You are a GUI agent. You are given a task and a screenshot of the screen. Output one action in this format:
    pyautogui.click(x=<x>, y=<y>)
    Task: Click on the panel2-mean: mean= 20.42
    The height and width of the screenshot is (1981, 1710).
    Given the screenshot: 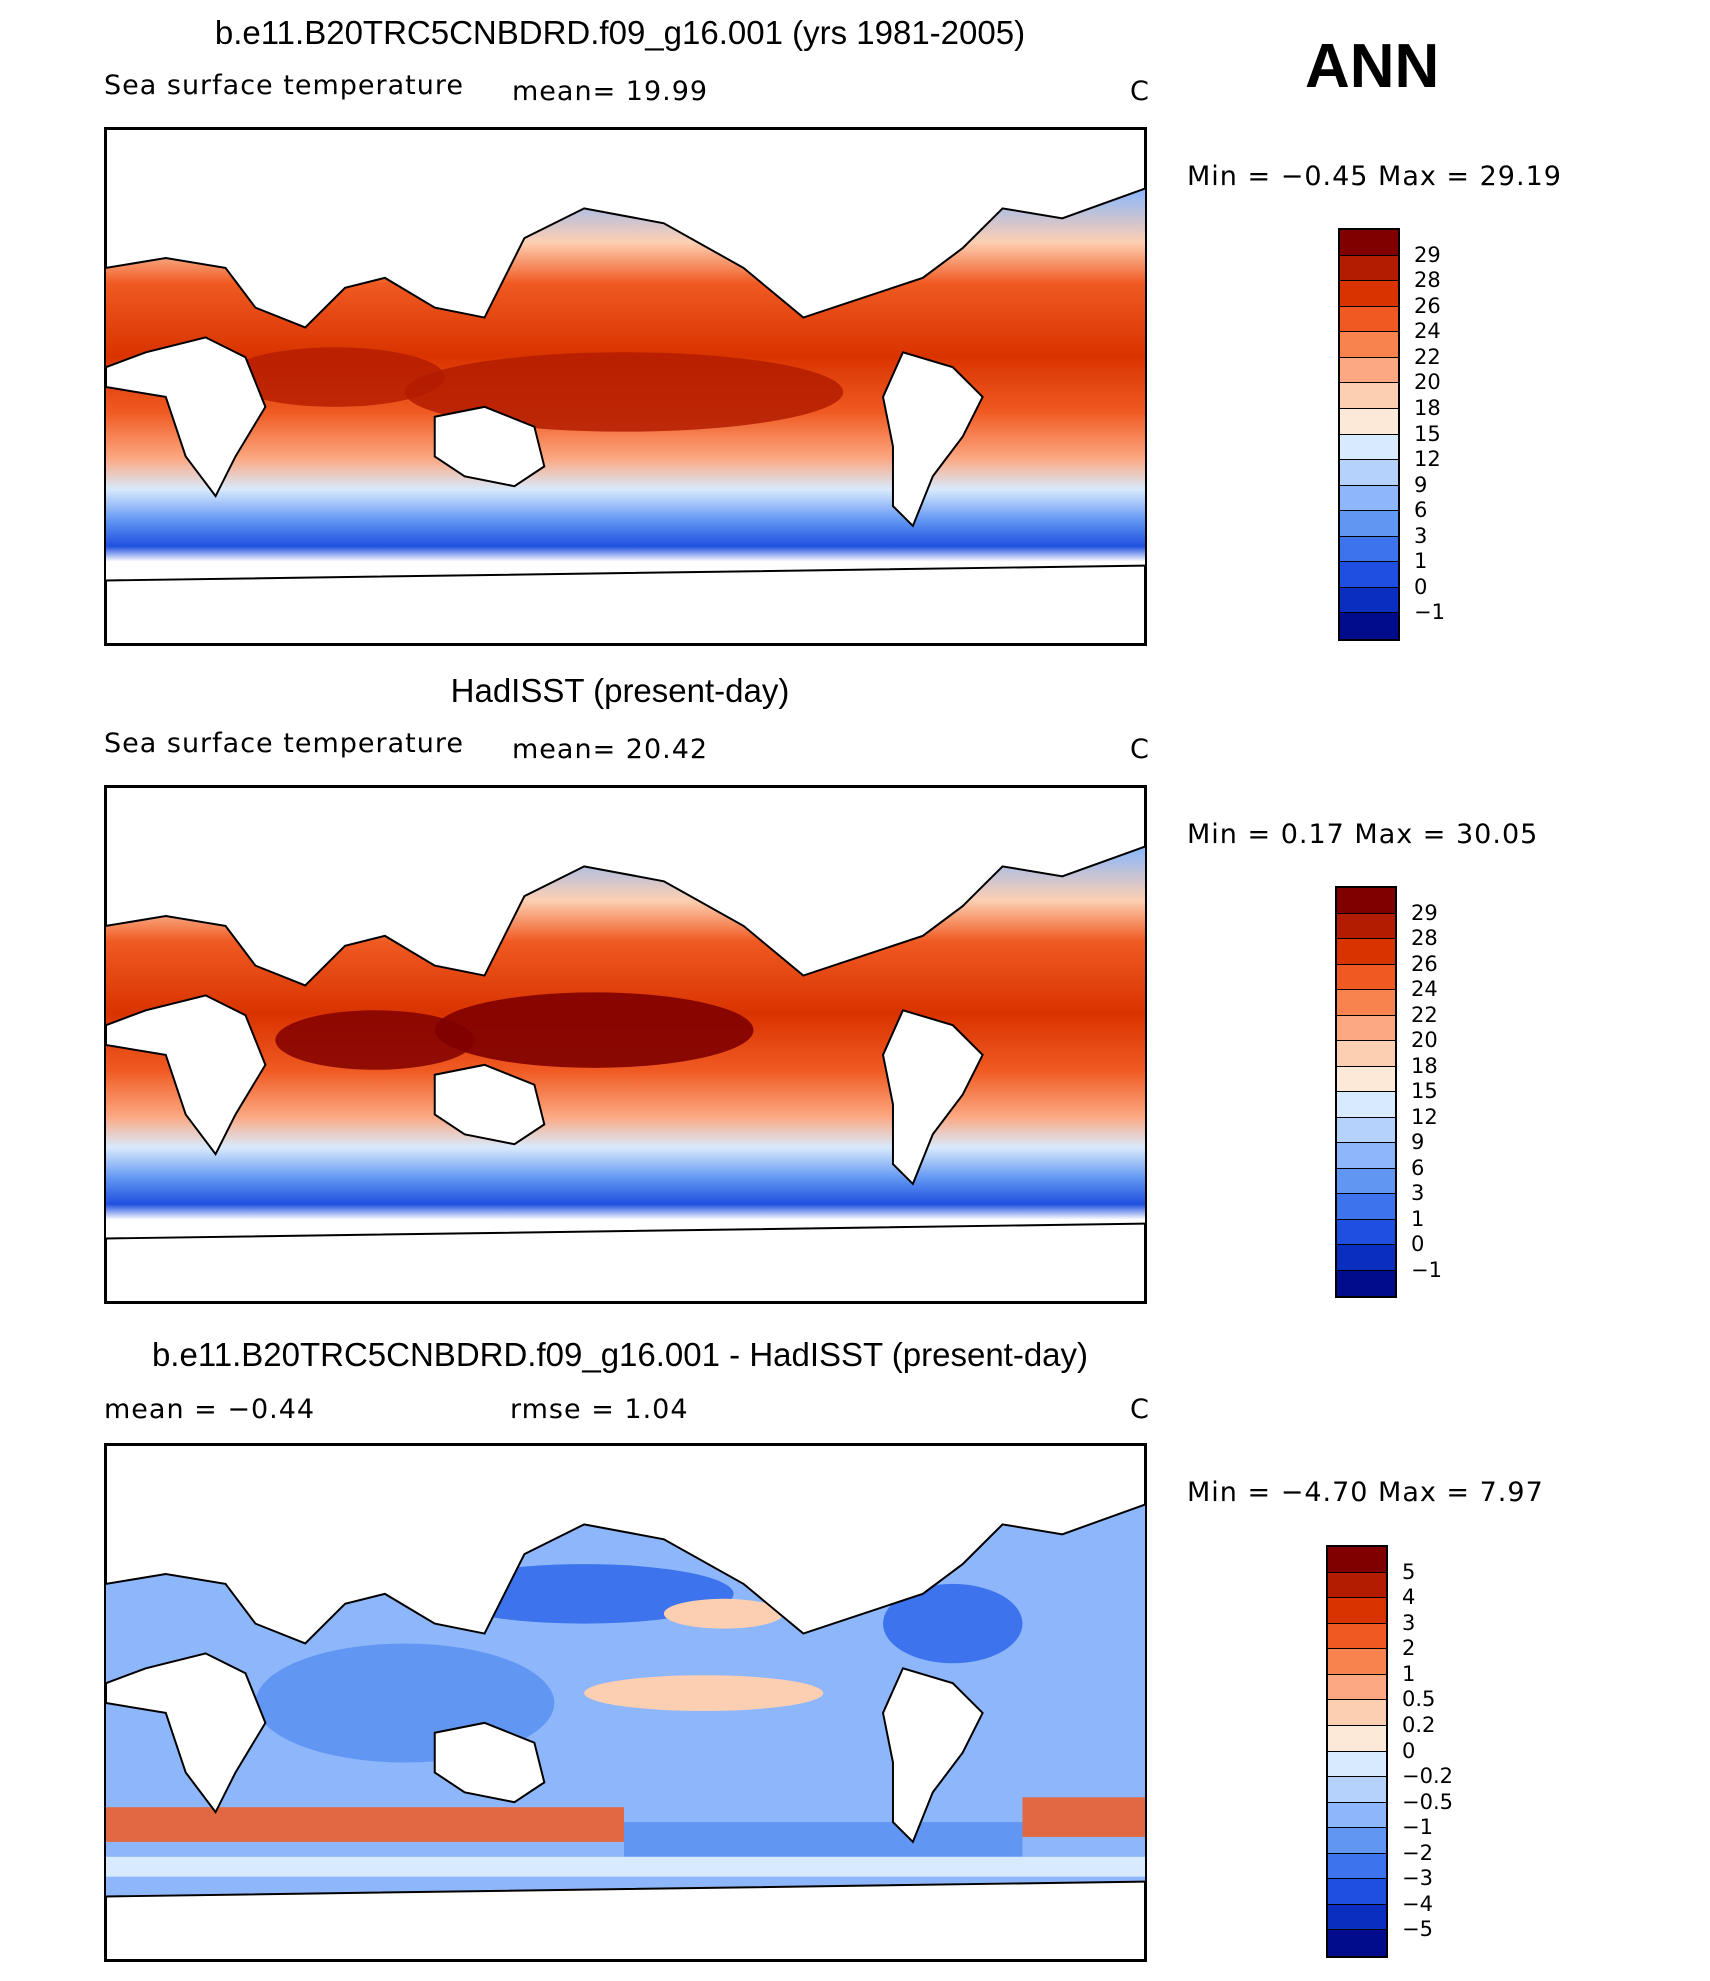 What is the action you would take?
    pyautogui.click(x=610, y=749)
    